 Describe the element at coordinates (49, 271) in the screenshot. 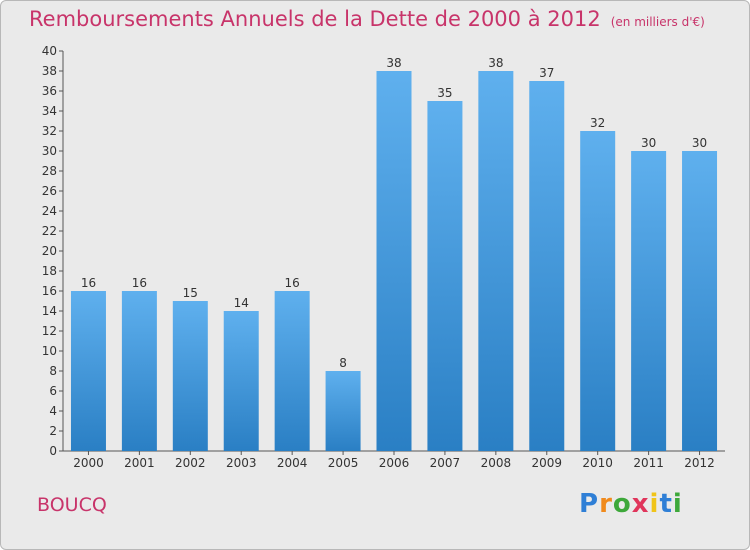

I see `y-tick-label: 18` at that location.